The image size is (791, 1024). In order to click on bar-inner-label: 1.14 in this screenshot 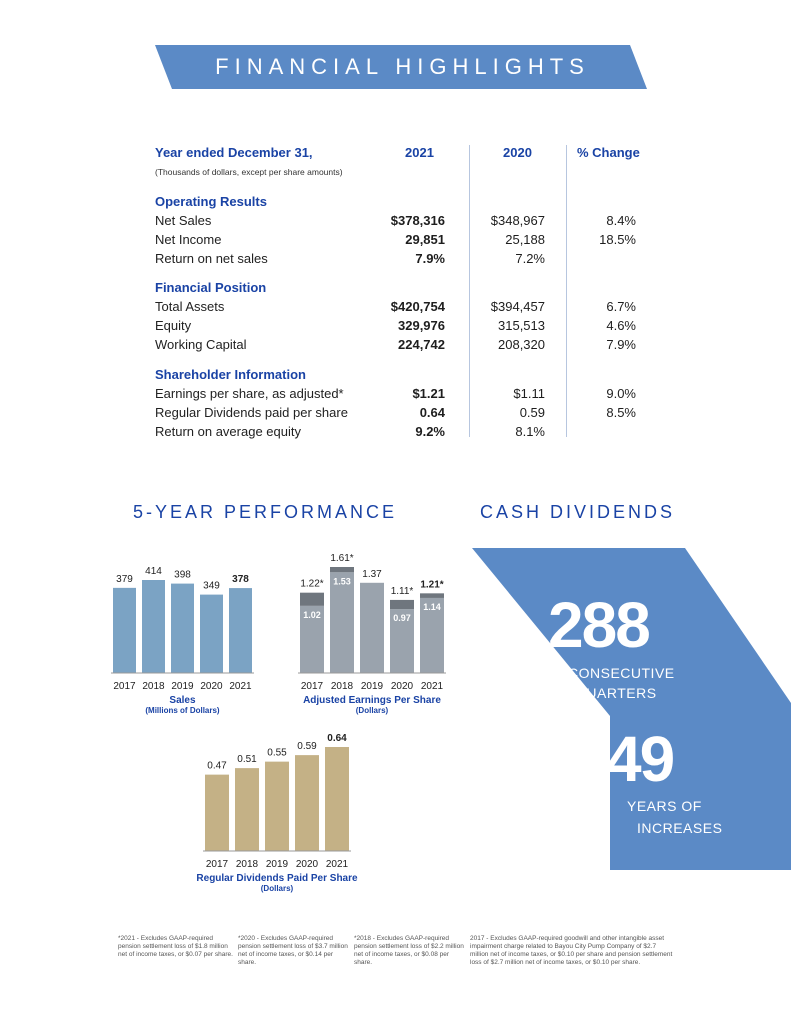, I will do `click(432, 607)`.